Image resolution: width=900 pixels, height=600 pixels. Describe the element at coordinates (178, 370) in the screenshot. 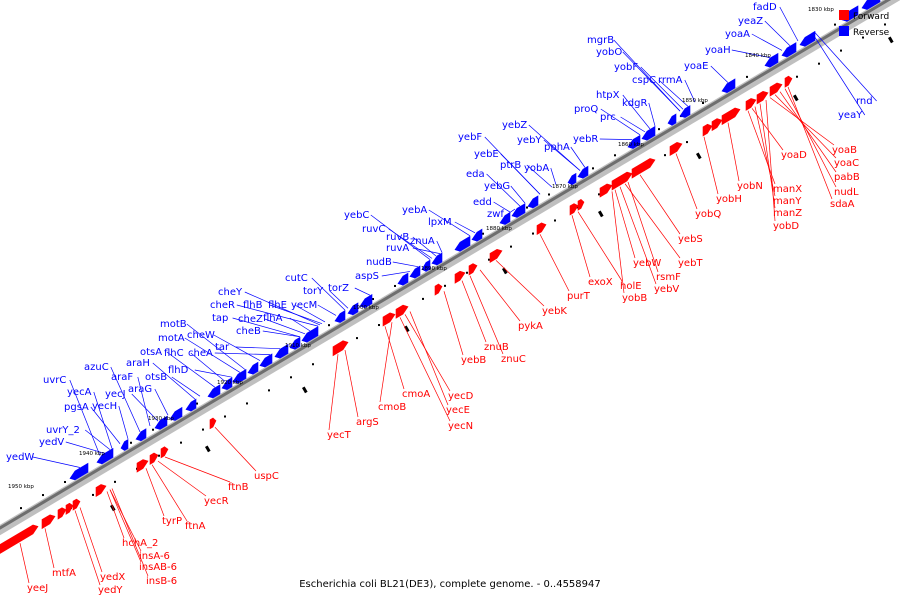

I see `gene-label-flhd: flhD` at that location.